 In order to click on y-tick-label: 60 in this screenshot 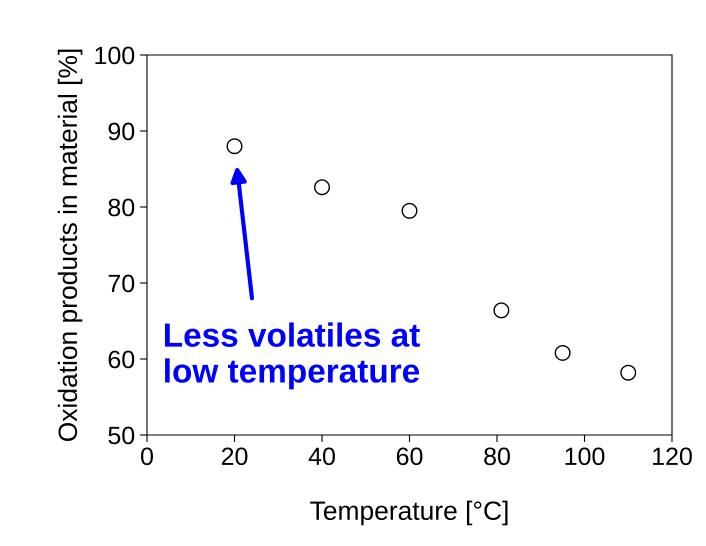, I will do `click(121, 359)`.